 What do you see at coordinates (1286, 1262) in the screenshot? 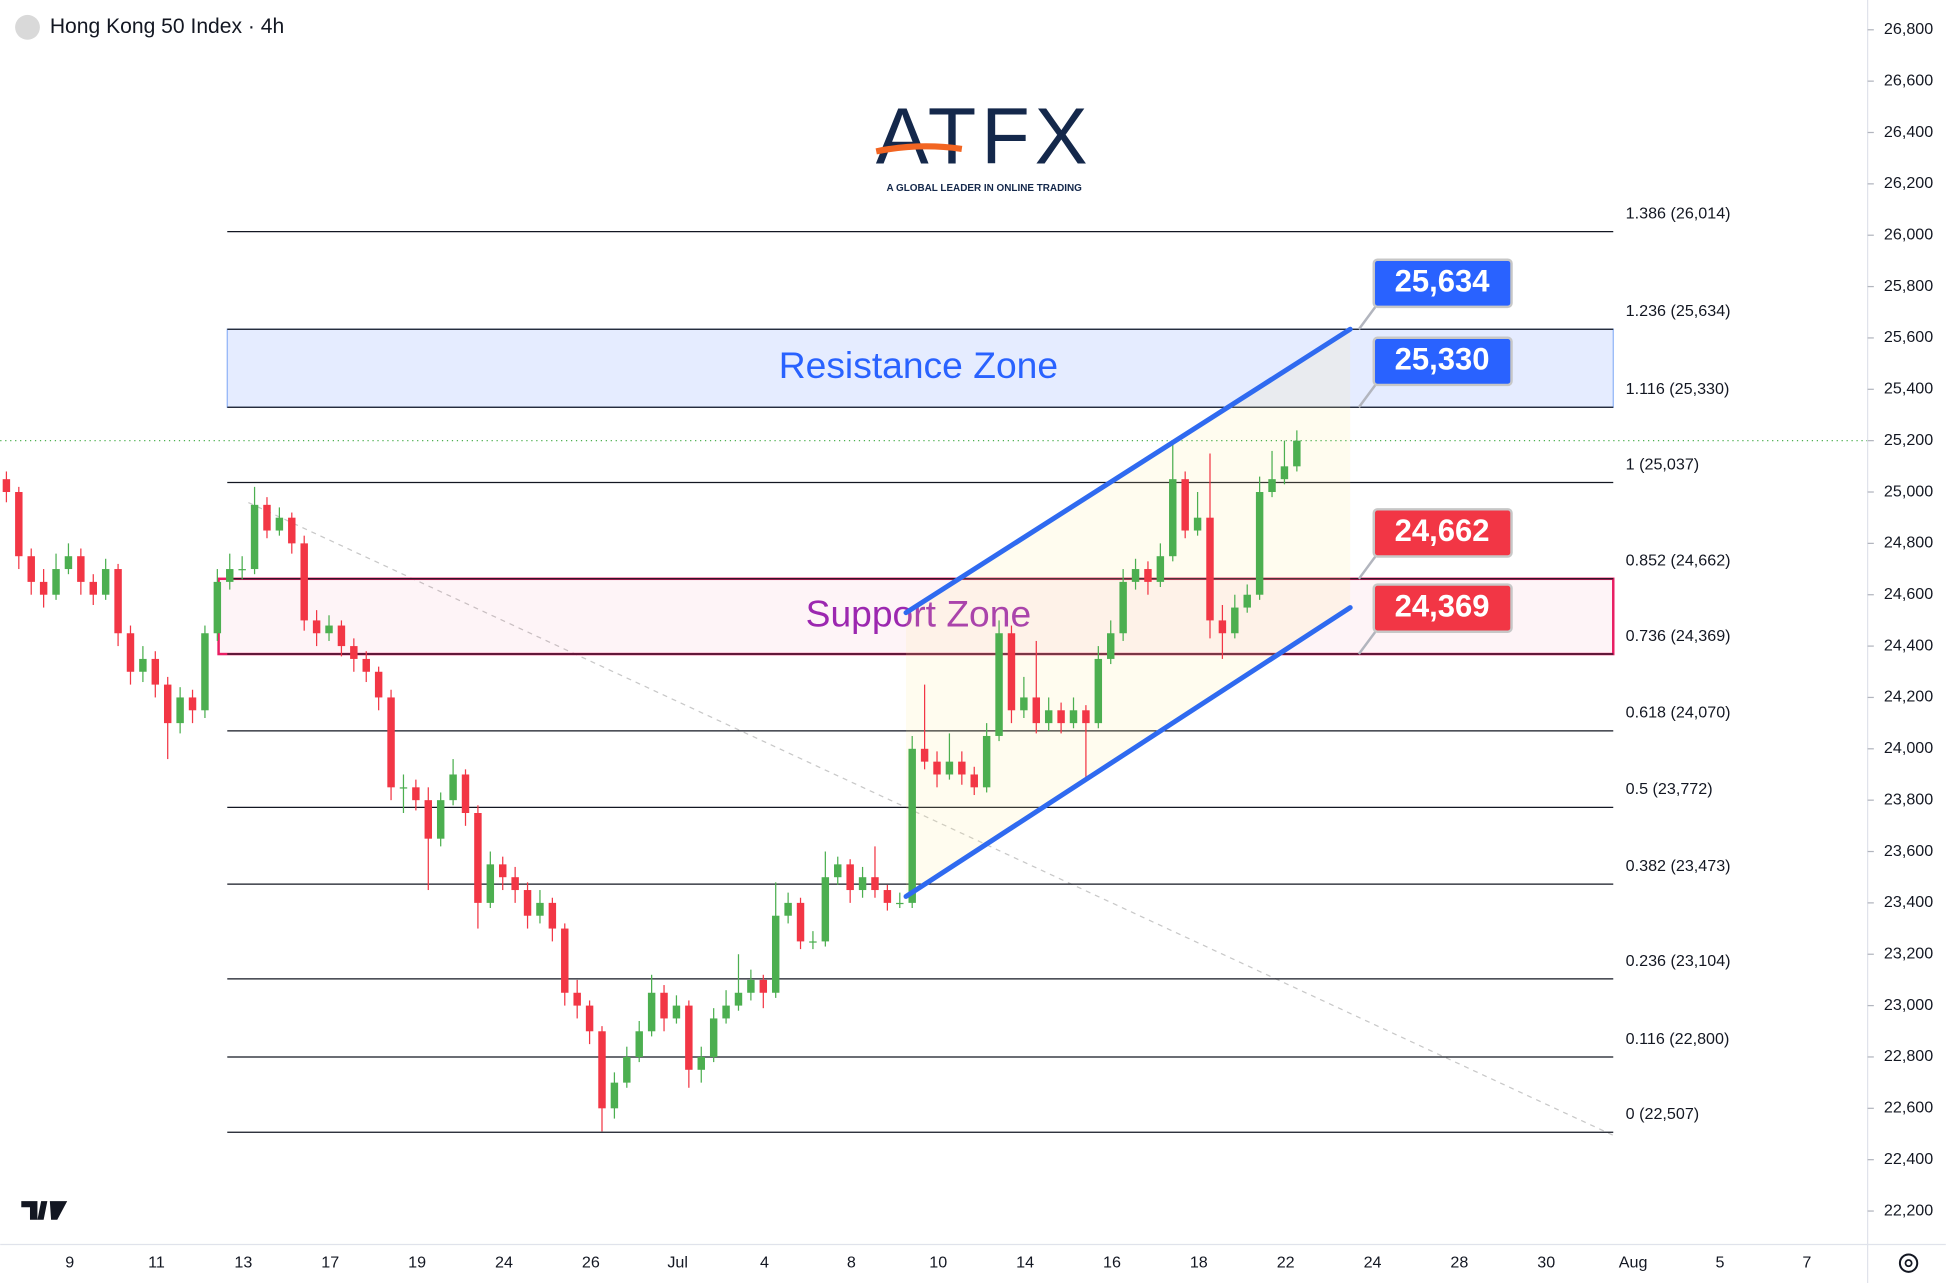
I see `x-tick-label: 22` at bounding box center [1286, 1262].